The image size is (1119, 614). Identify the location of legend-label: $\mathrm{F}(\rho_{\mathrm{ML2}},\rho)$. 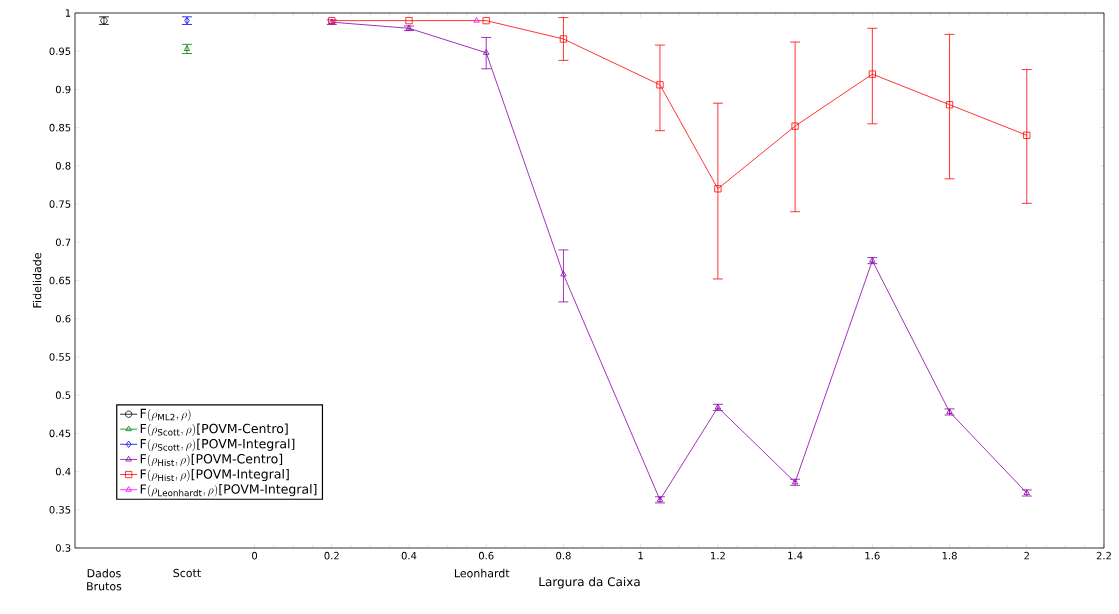
(165, 414).